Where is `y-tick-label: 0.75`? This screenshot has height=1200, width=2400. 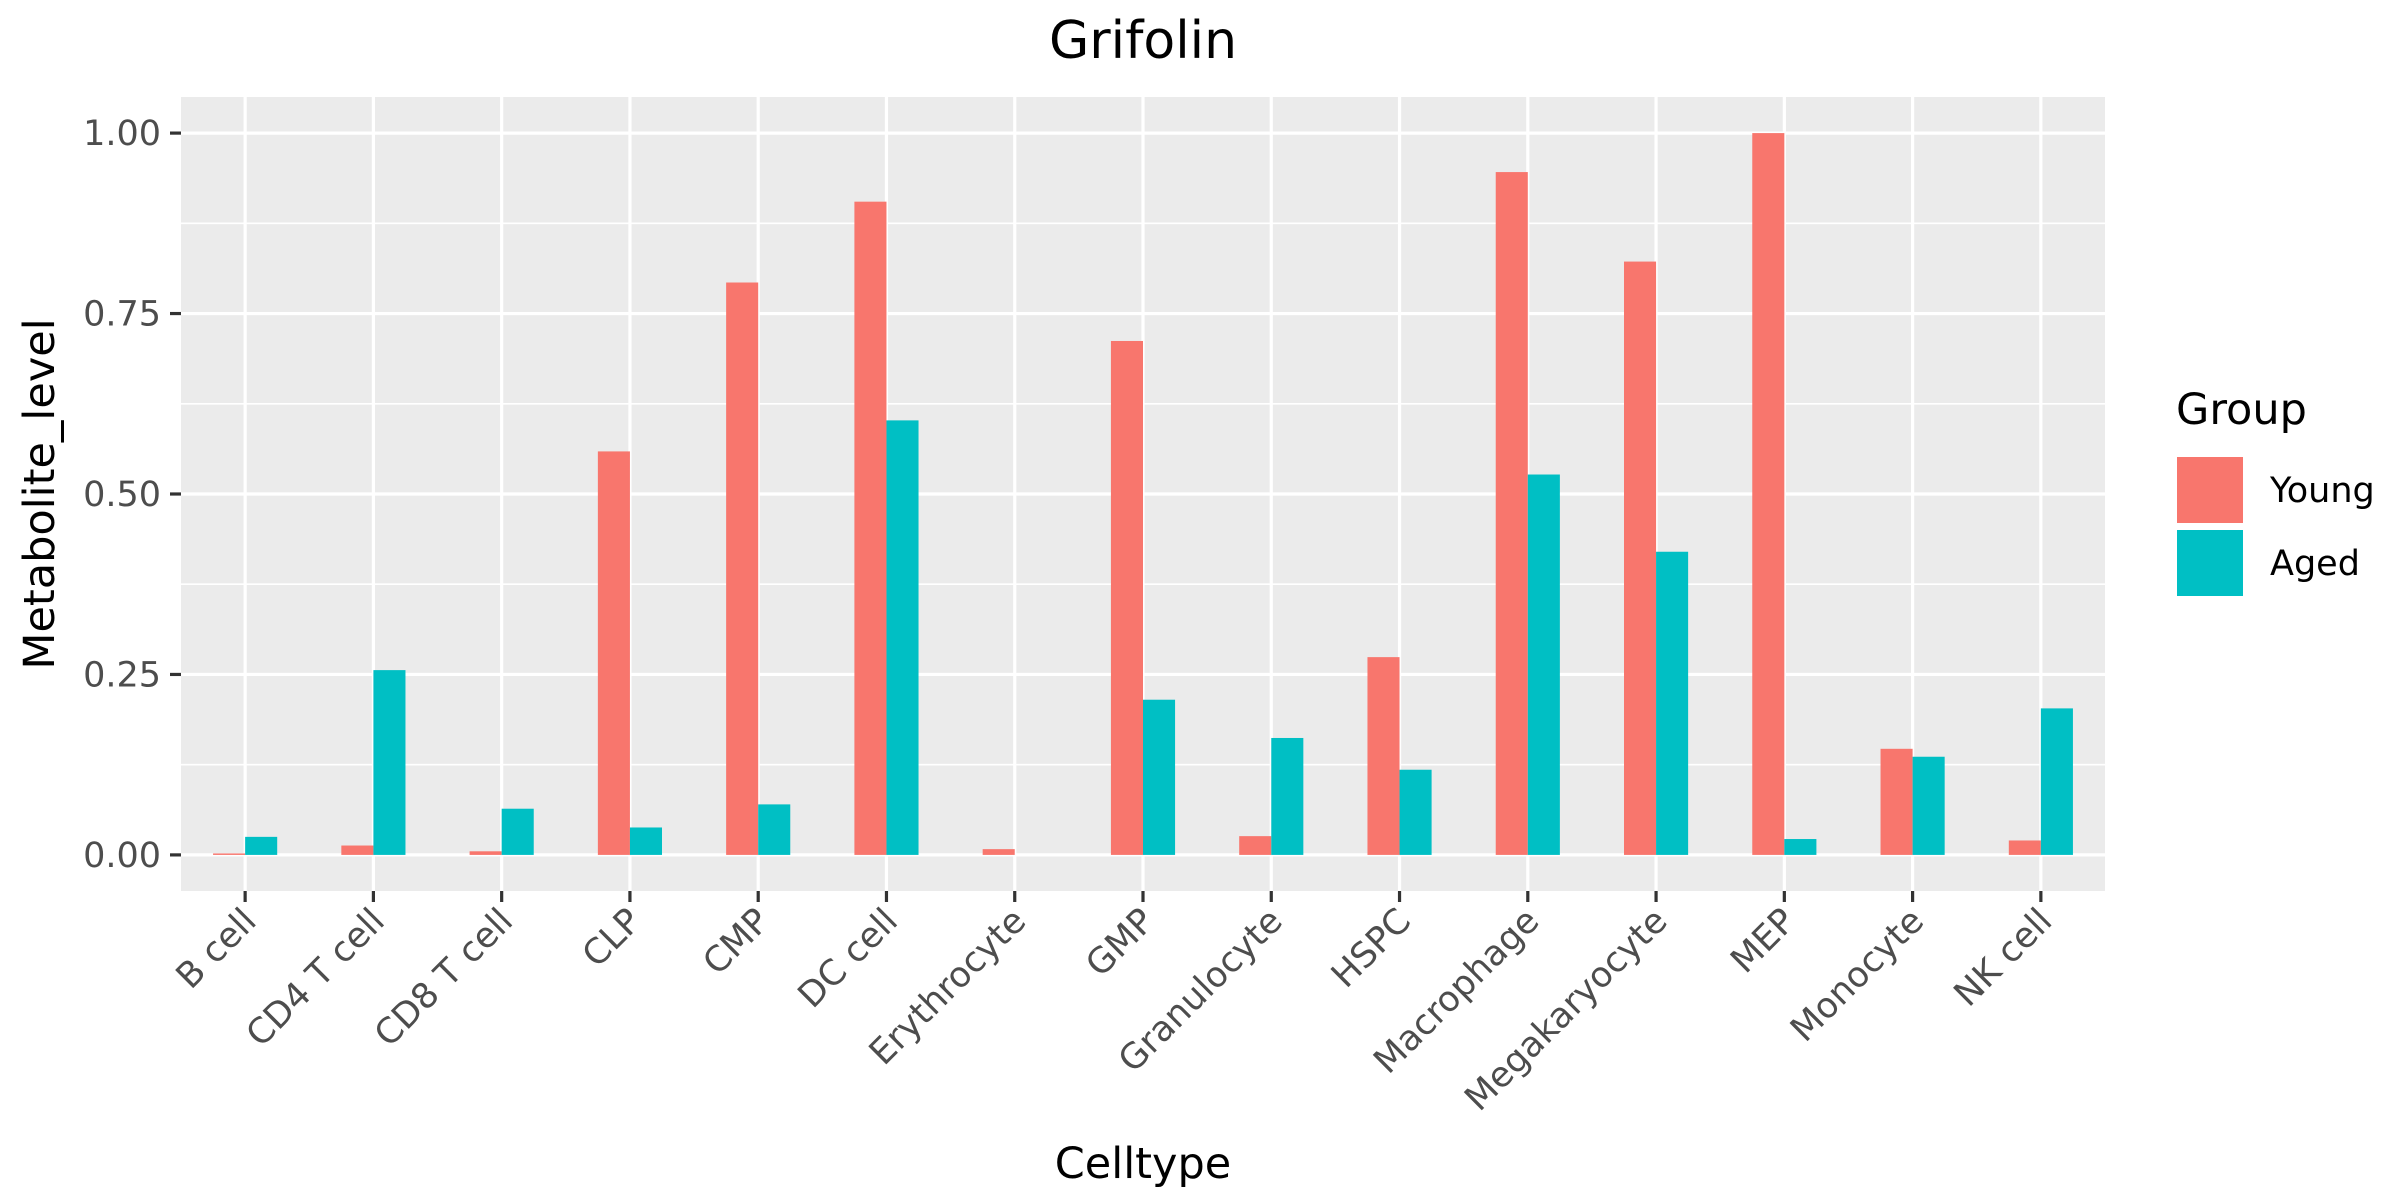 y-tick-label: 0.75 is located at coordinates (122, 315).